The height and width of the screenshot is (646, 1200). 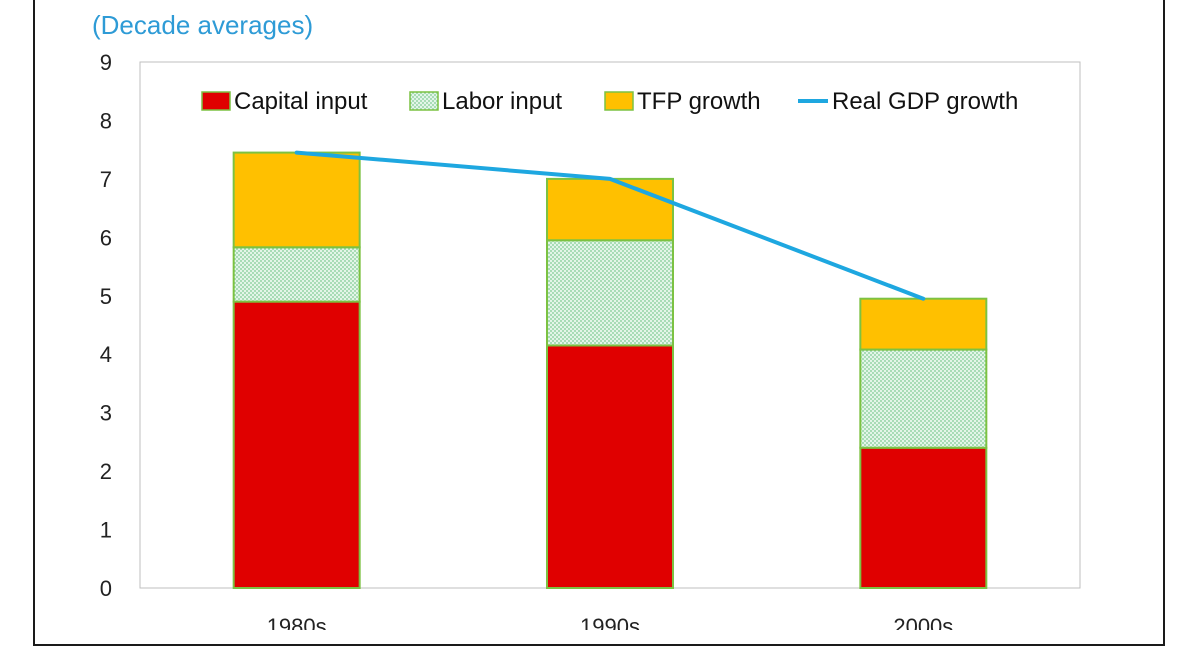 What do you see at coordinates (106, 62) in the screenshot?
I see `y-tick-label-9: 9` at bounding box center [106, 62].